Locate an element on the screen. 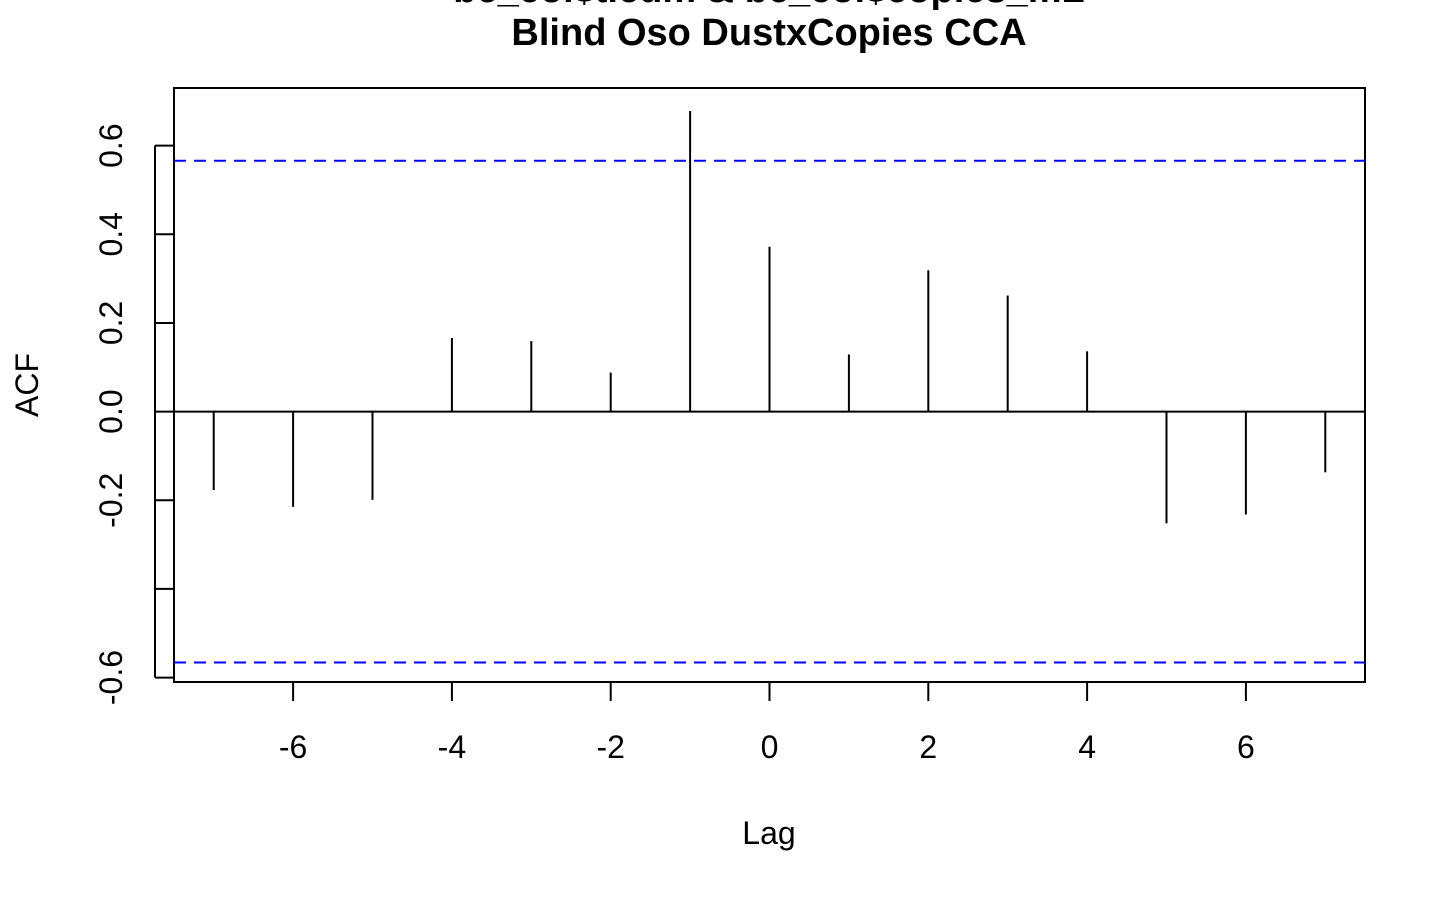  x-tick-label: 6 is located at coordinates (1246, 747).